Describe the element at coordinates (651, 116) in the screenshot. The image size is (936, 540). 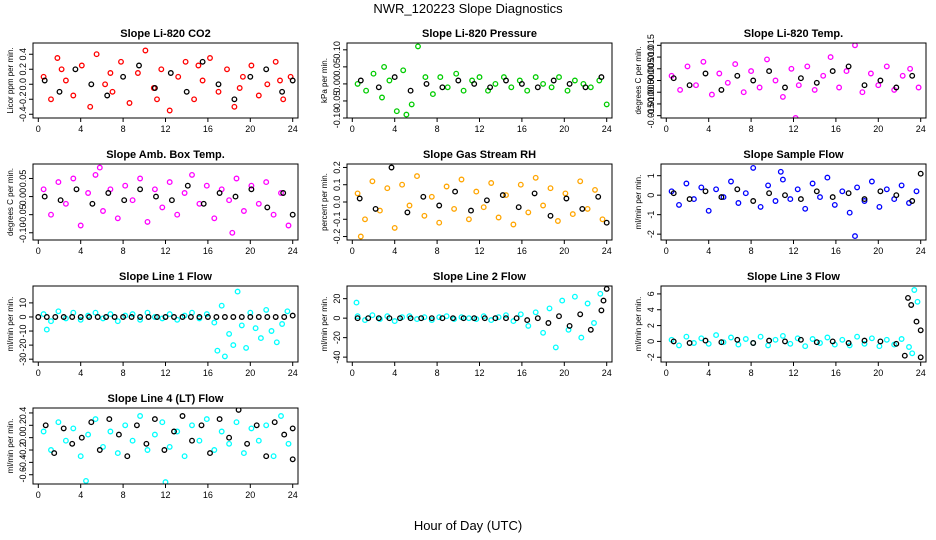
I see `y-tick-label: -0.015` at that location.